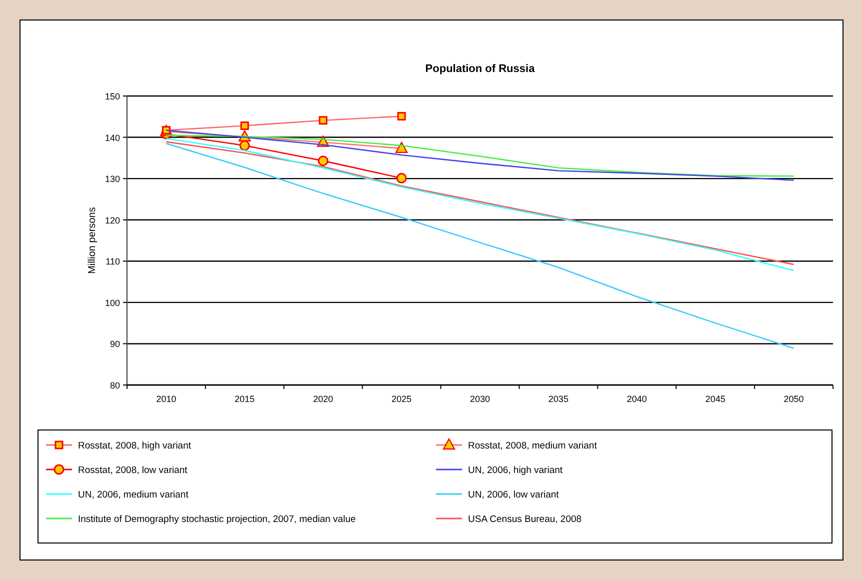 The width and height of the screenshot is (862, 581). I want to click on legend-label: Rosstat, 2008, medium variant, so click(533, 446).